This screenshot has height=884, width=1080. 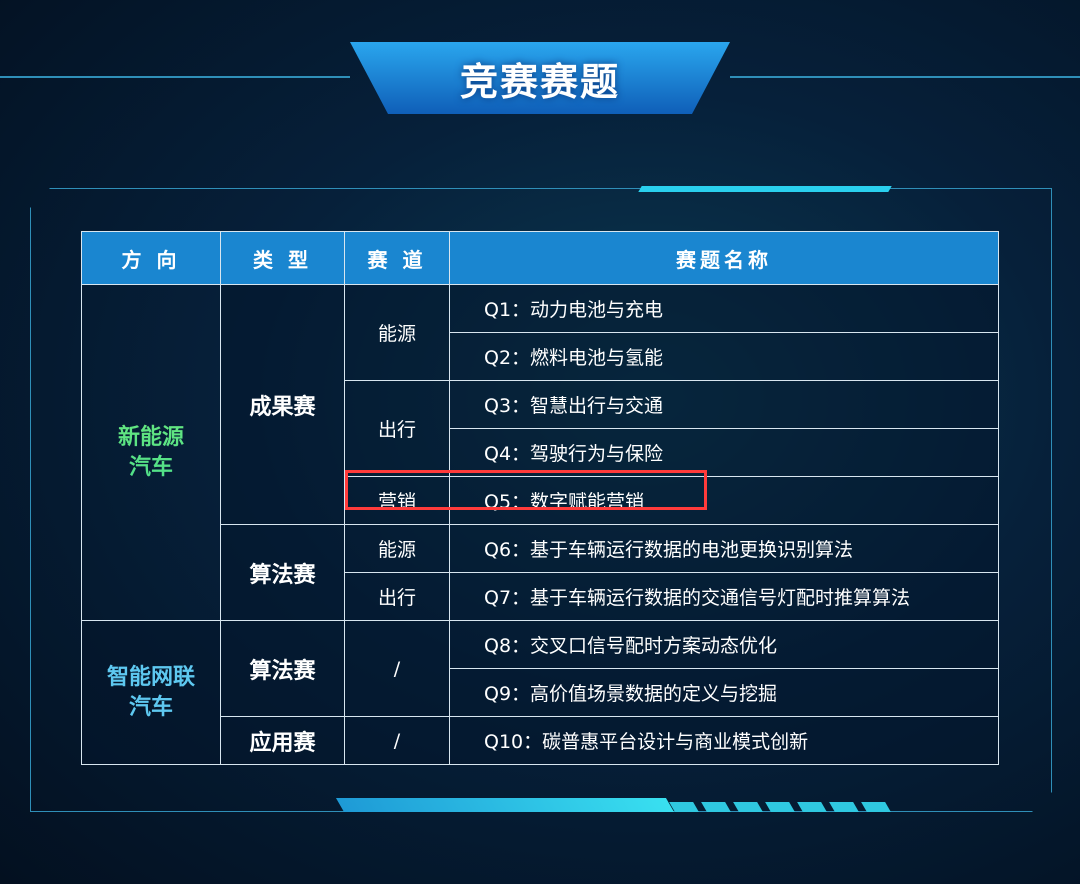 What do you see at coordinates (282, 740) in the screenshot?
I see `type-cell: 应用赛` at bounding box center [282, 740].